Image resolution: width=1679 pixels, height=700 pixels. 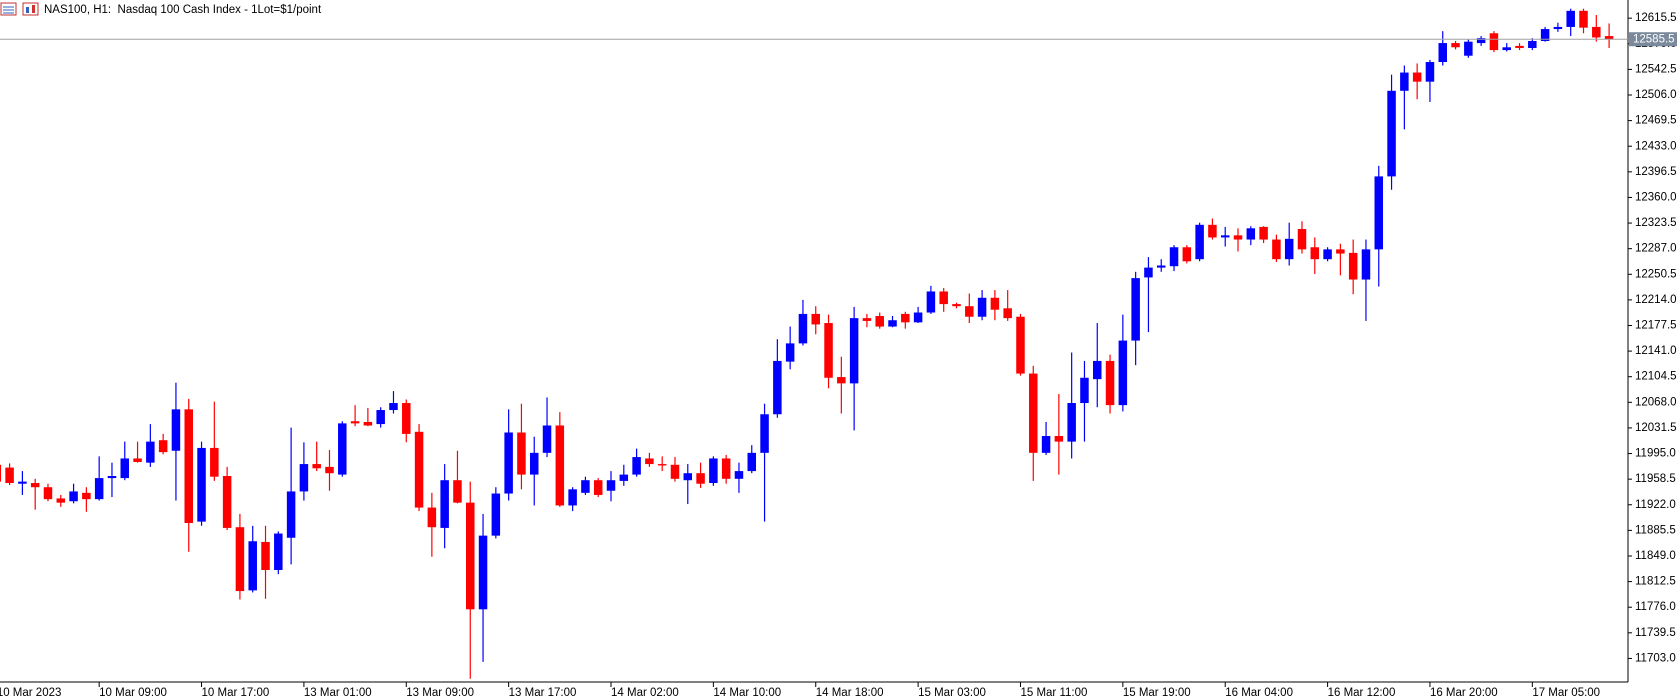 I want to click on y-tick-label: 12104.5, so click(x=1656, y=377).